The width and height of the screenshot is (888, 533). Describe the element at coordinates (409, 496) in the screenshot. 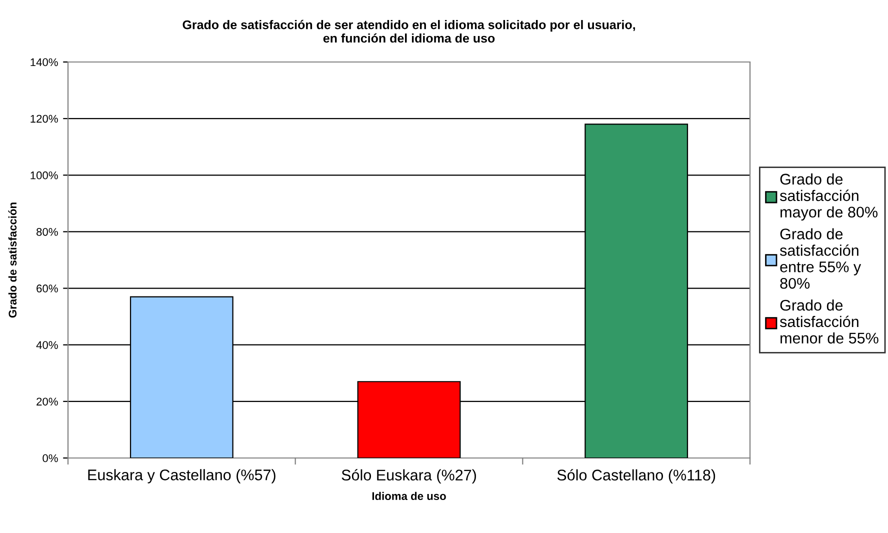

I see `x-axis-title: Idioma de uso` at that location.